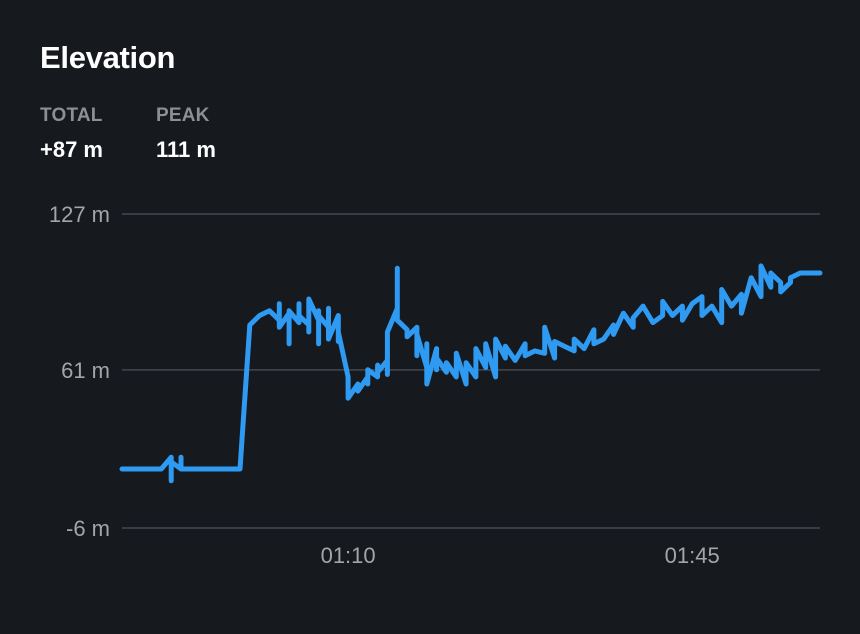 Image resolution: width=860 pixels, height=634 pixels. I want to click on y-axis-ticks: 127 m 61 m -6 m, so click(79, 371).